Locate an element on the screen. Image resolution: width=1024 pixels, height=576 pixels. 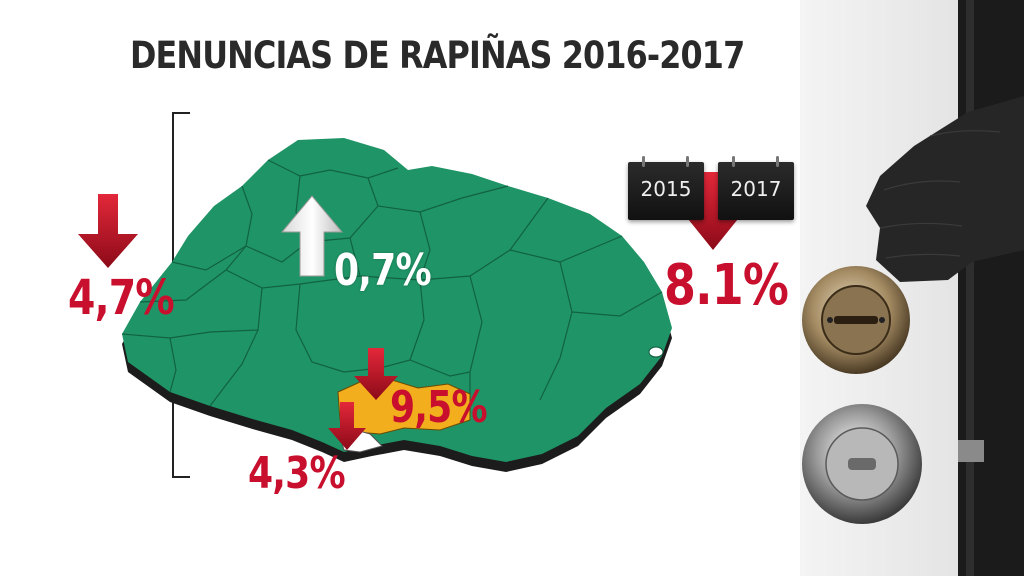
bracket-top is located at coordinates (181, 113).